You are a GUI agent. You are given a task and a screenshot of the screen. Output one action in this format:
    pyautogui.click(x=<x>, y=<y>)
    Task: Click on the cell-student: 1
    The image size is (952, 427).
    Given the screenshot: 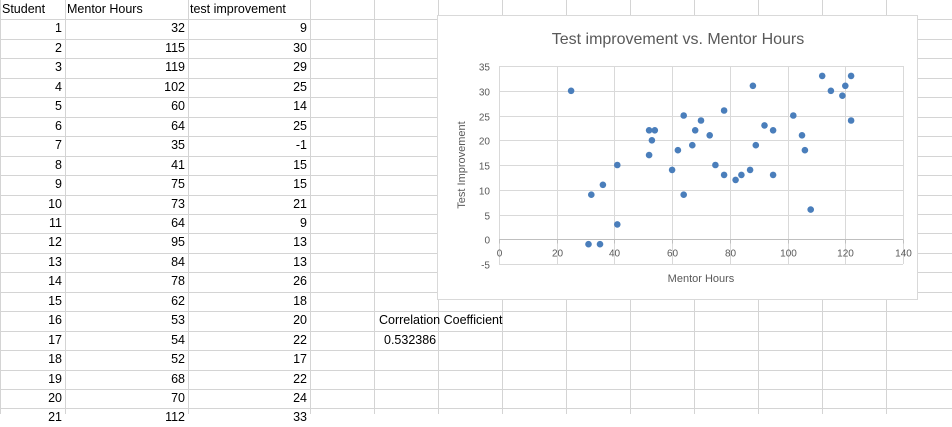 What is the action you would take?
    pyautogui.click(x=58, y=28)
    